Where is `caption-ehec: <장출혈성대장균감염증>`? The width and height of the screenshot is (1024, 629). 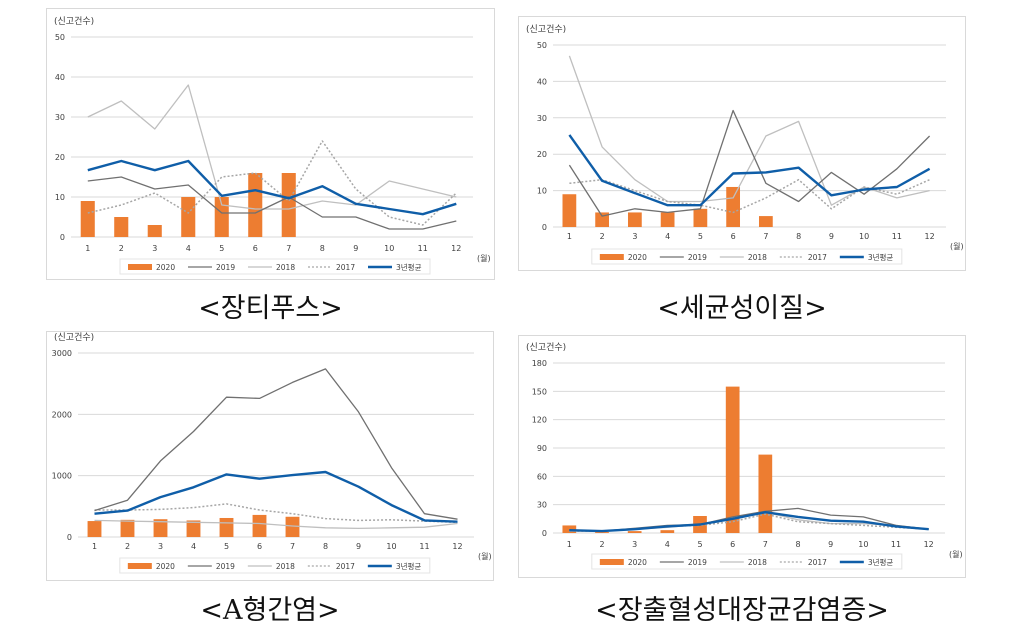 caption-ehec: <장출혈성대장균감염증> is located at coordinates (742, 610).